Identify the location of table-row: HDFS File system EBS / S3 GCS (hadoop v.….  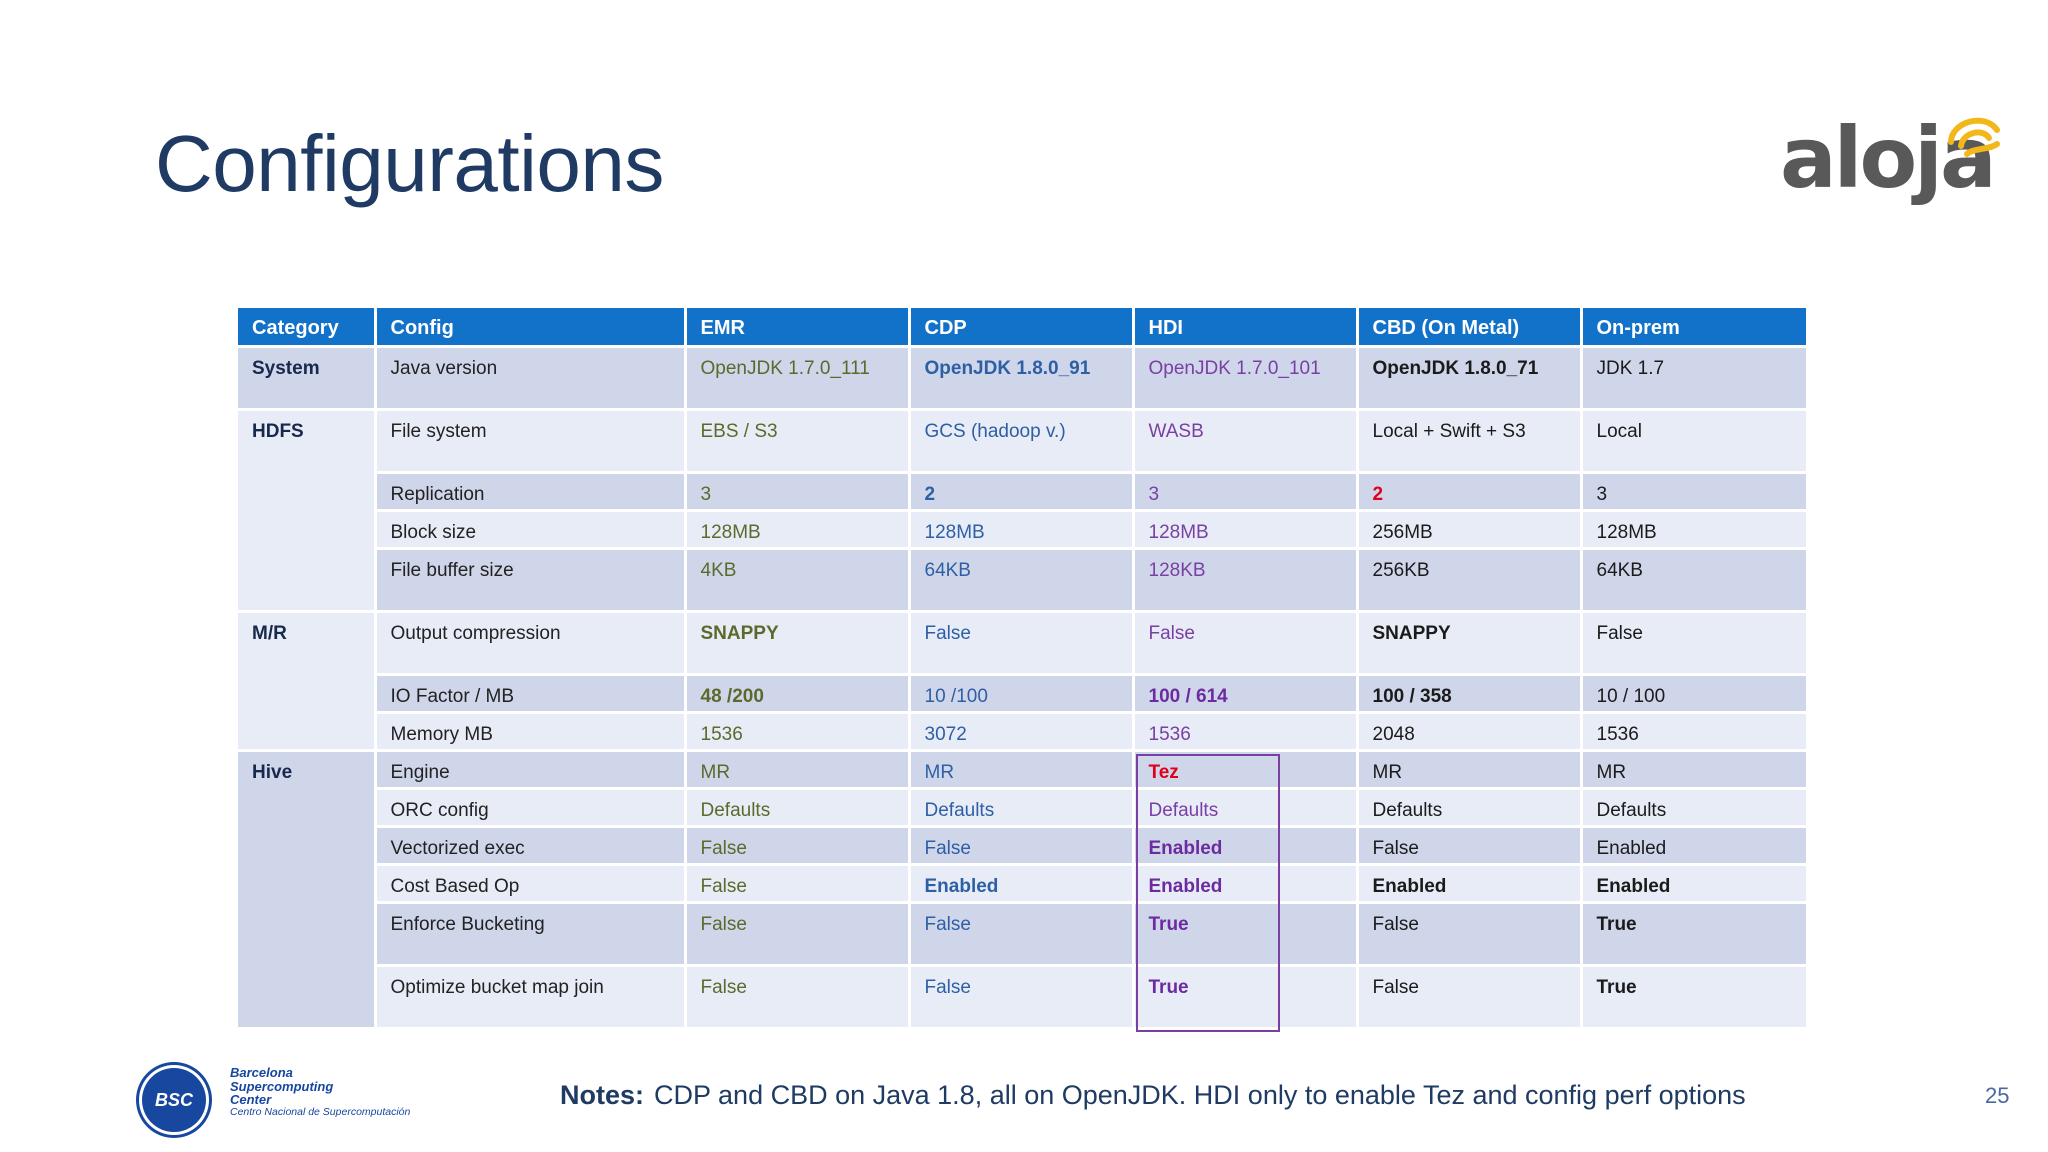
(1022, 511).